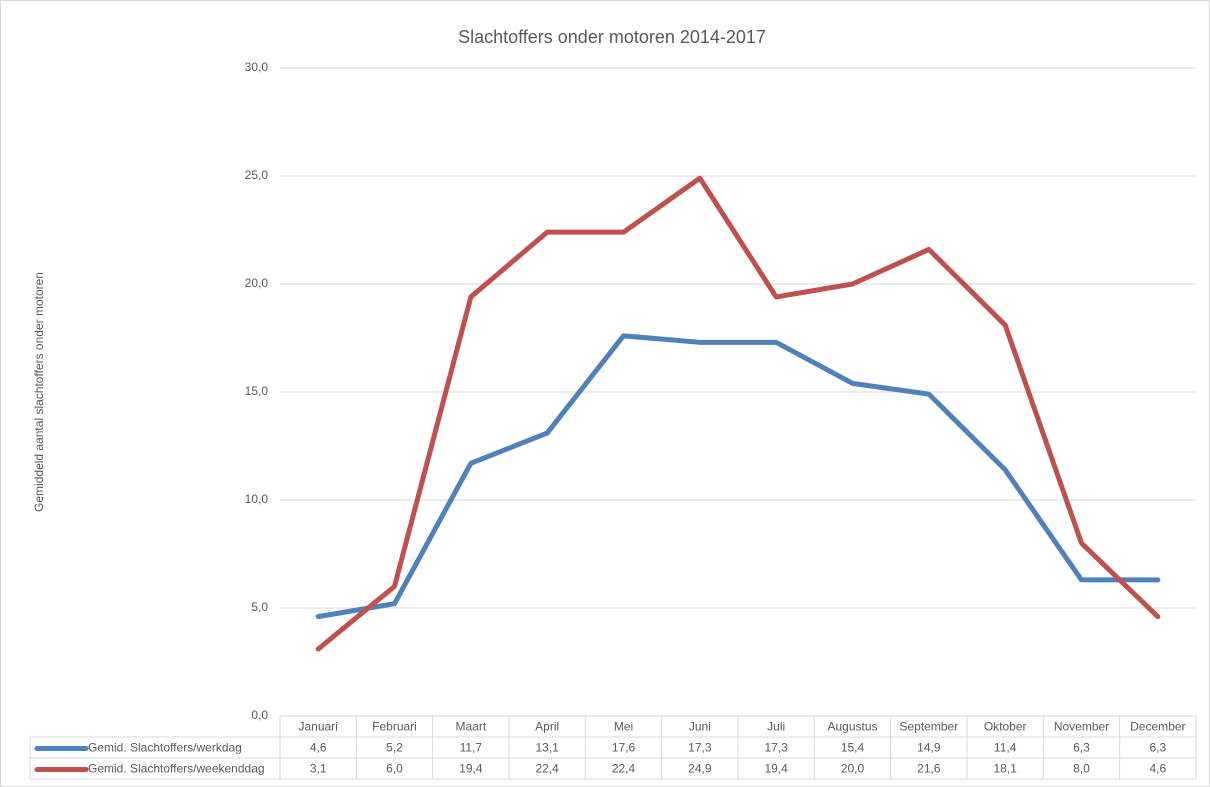 This screenshot has height=787, width=1210. What do you see at coordinates (259, 607) in the screenshot?
I see `y-tick-label: 5,0` at bounding box center [259, 607].